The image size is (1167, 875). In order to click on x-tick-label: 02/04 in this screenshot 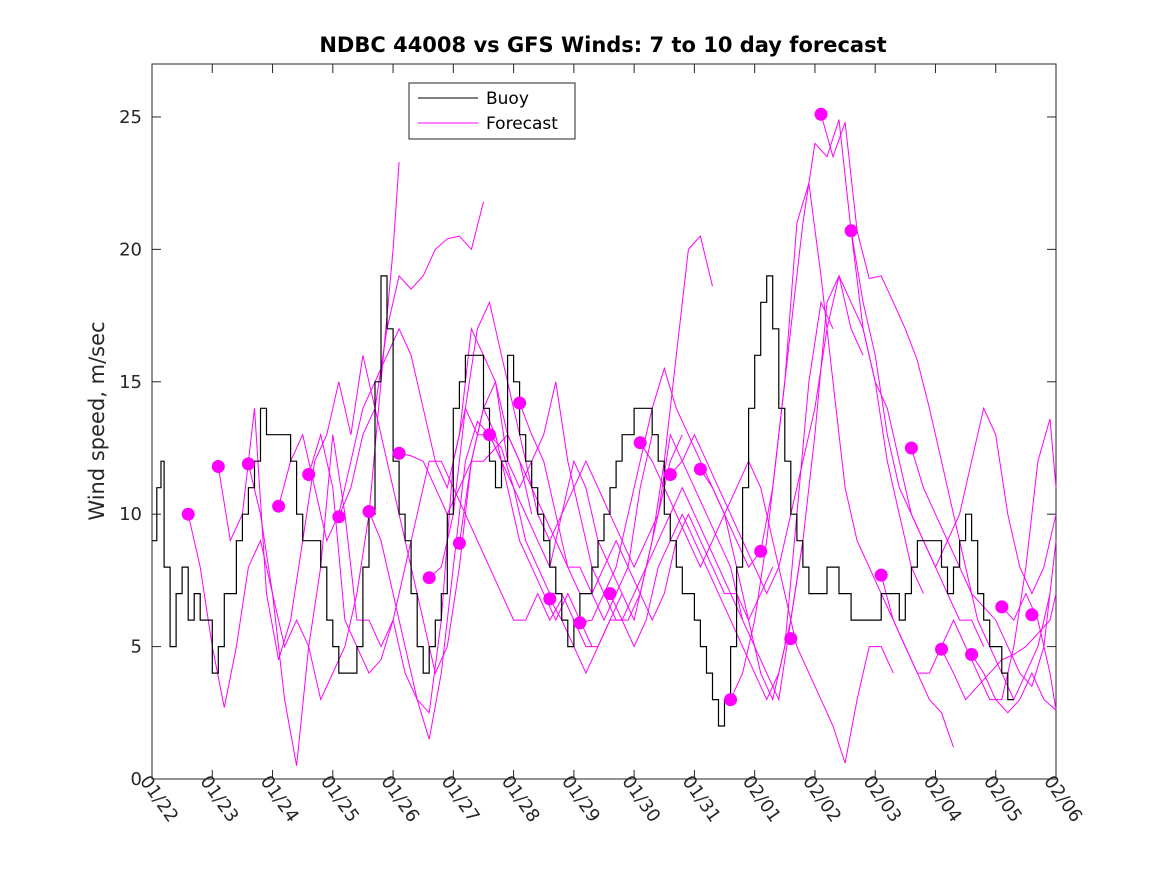, I will do `click(942, 799)`.